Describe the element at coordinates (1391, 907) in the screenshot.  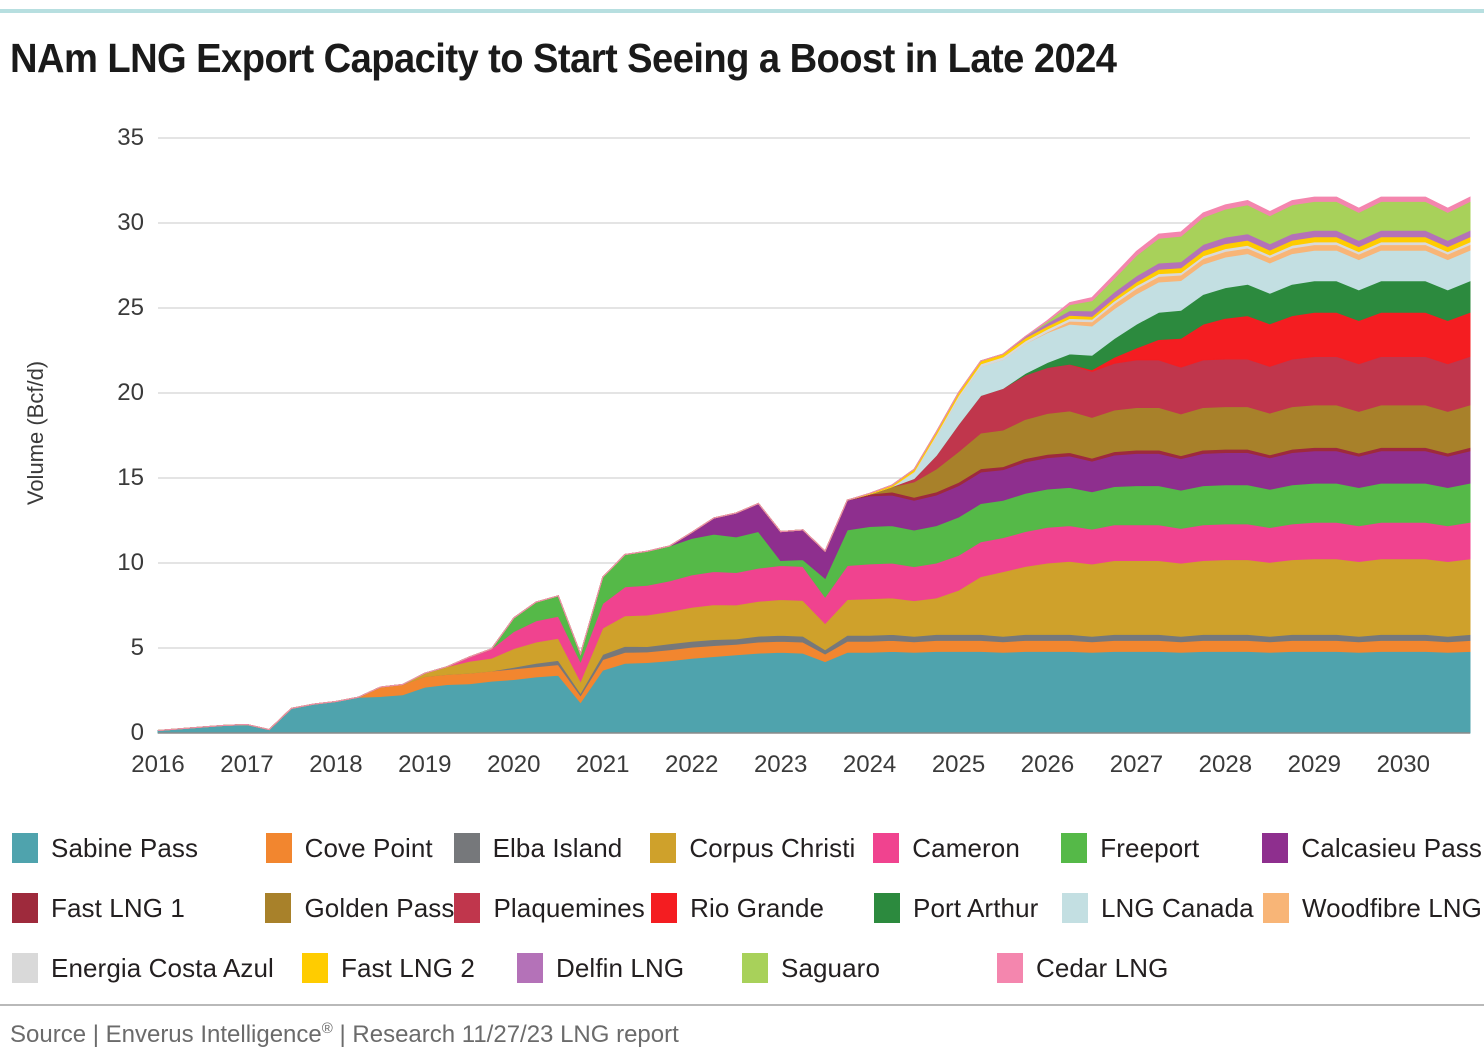
I see `legend-label-woodfibre-lng: Woodfibre LNG` at that location.